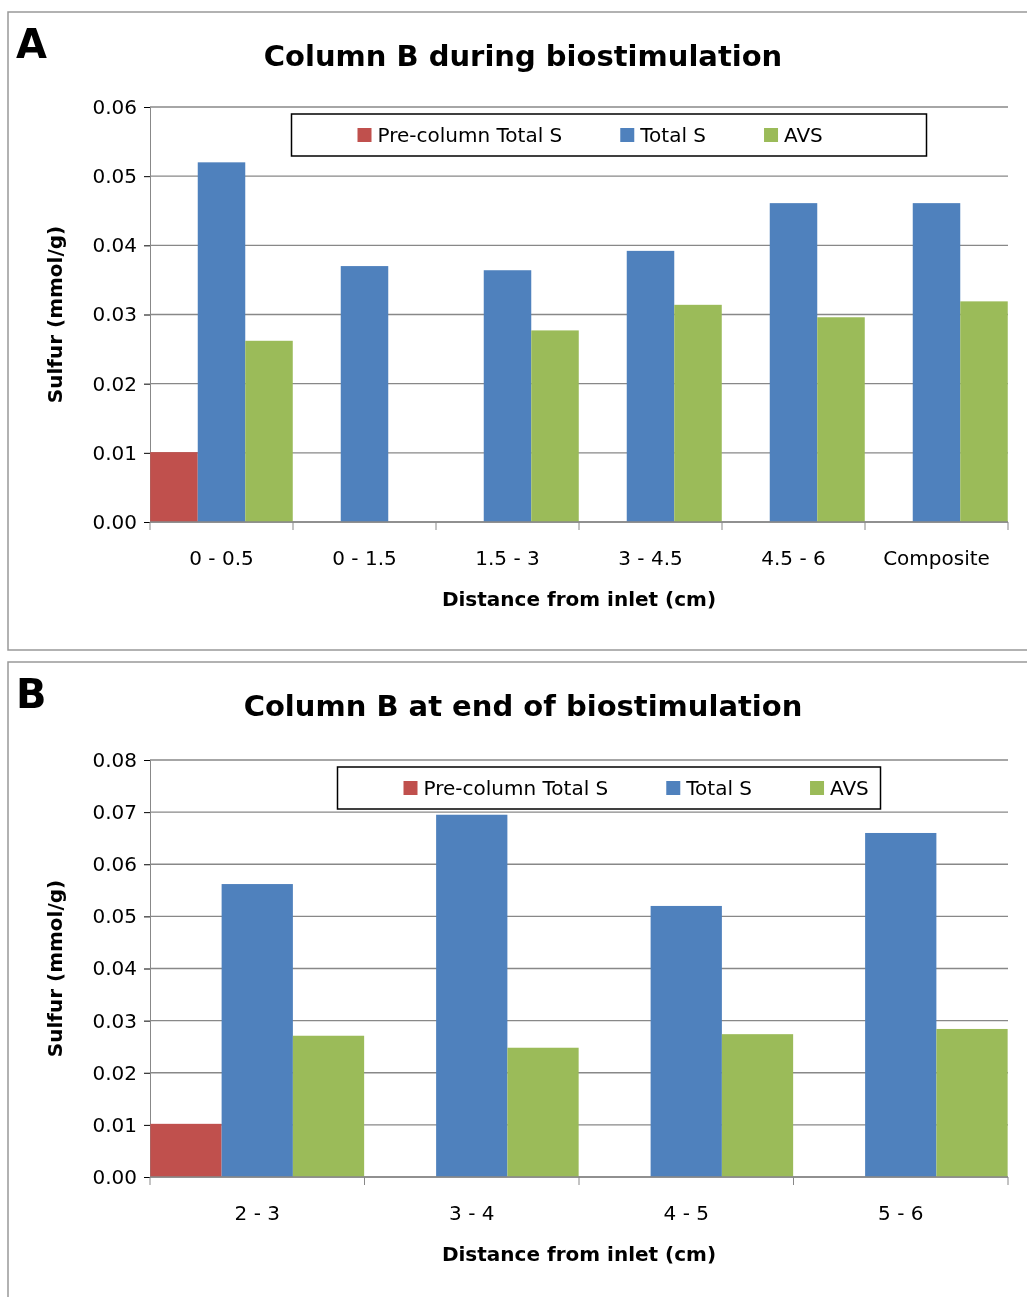  What do you see at coordinates (523, 56) in the screenshot?
I see `chart-title: Column B during biostimulation` at bounding box center [523, 56].